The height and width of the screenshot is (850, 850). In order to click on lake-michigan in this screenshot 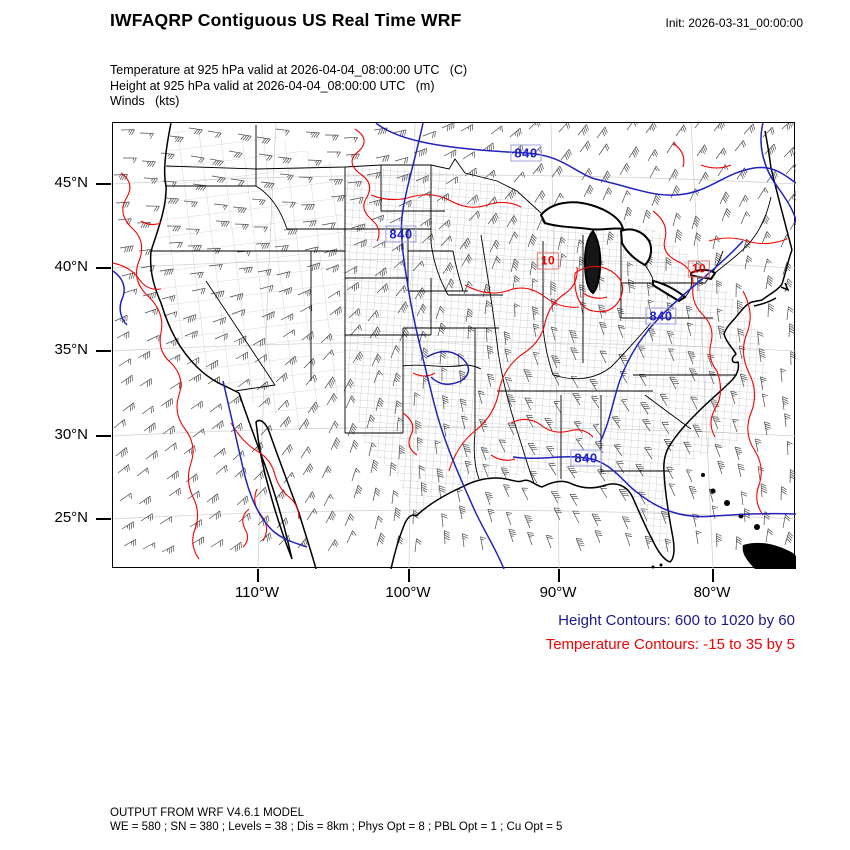, I will do `click(592, 262)`.